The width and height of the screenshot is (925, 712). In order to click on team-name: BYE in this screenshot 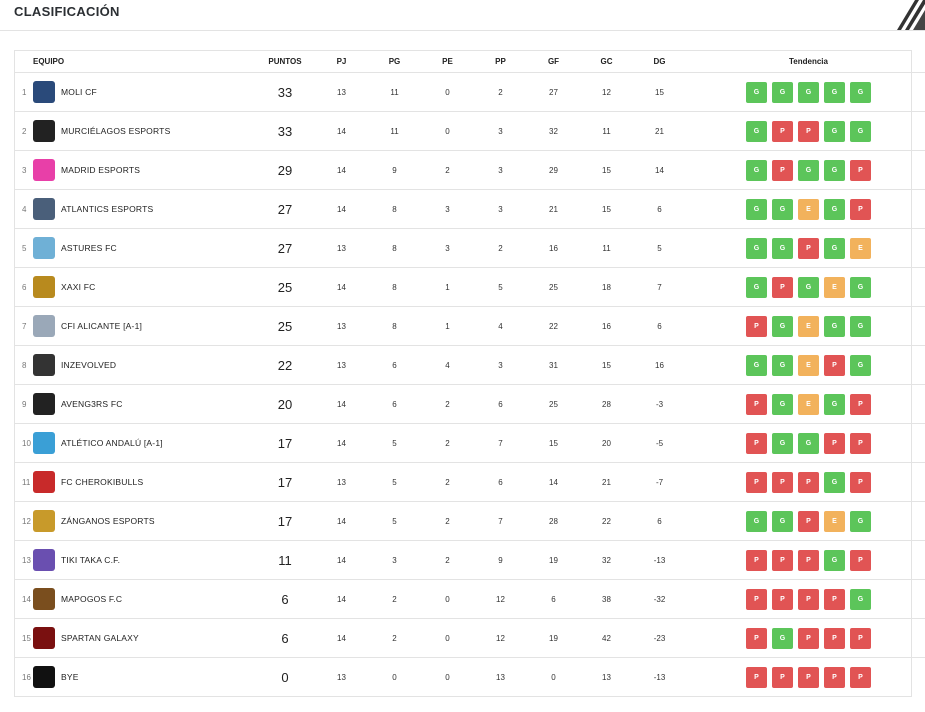, I will do `click(70, 677)`.